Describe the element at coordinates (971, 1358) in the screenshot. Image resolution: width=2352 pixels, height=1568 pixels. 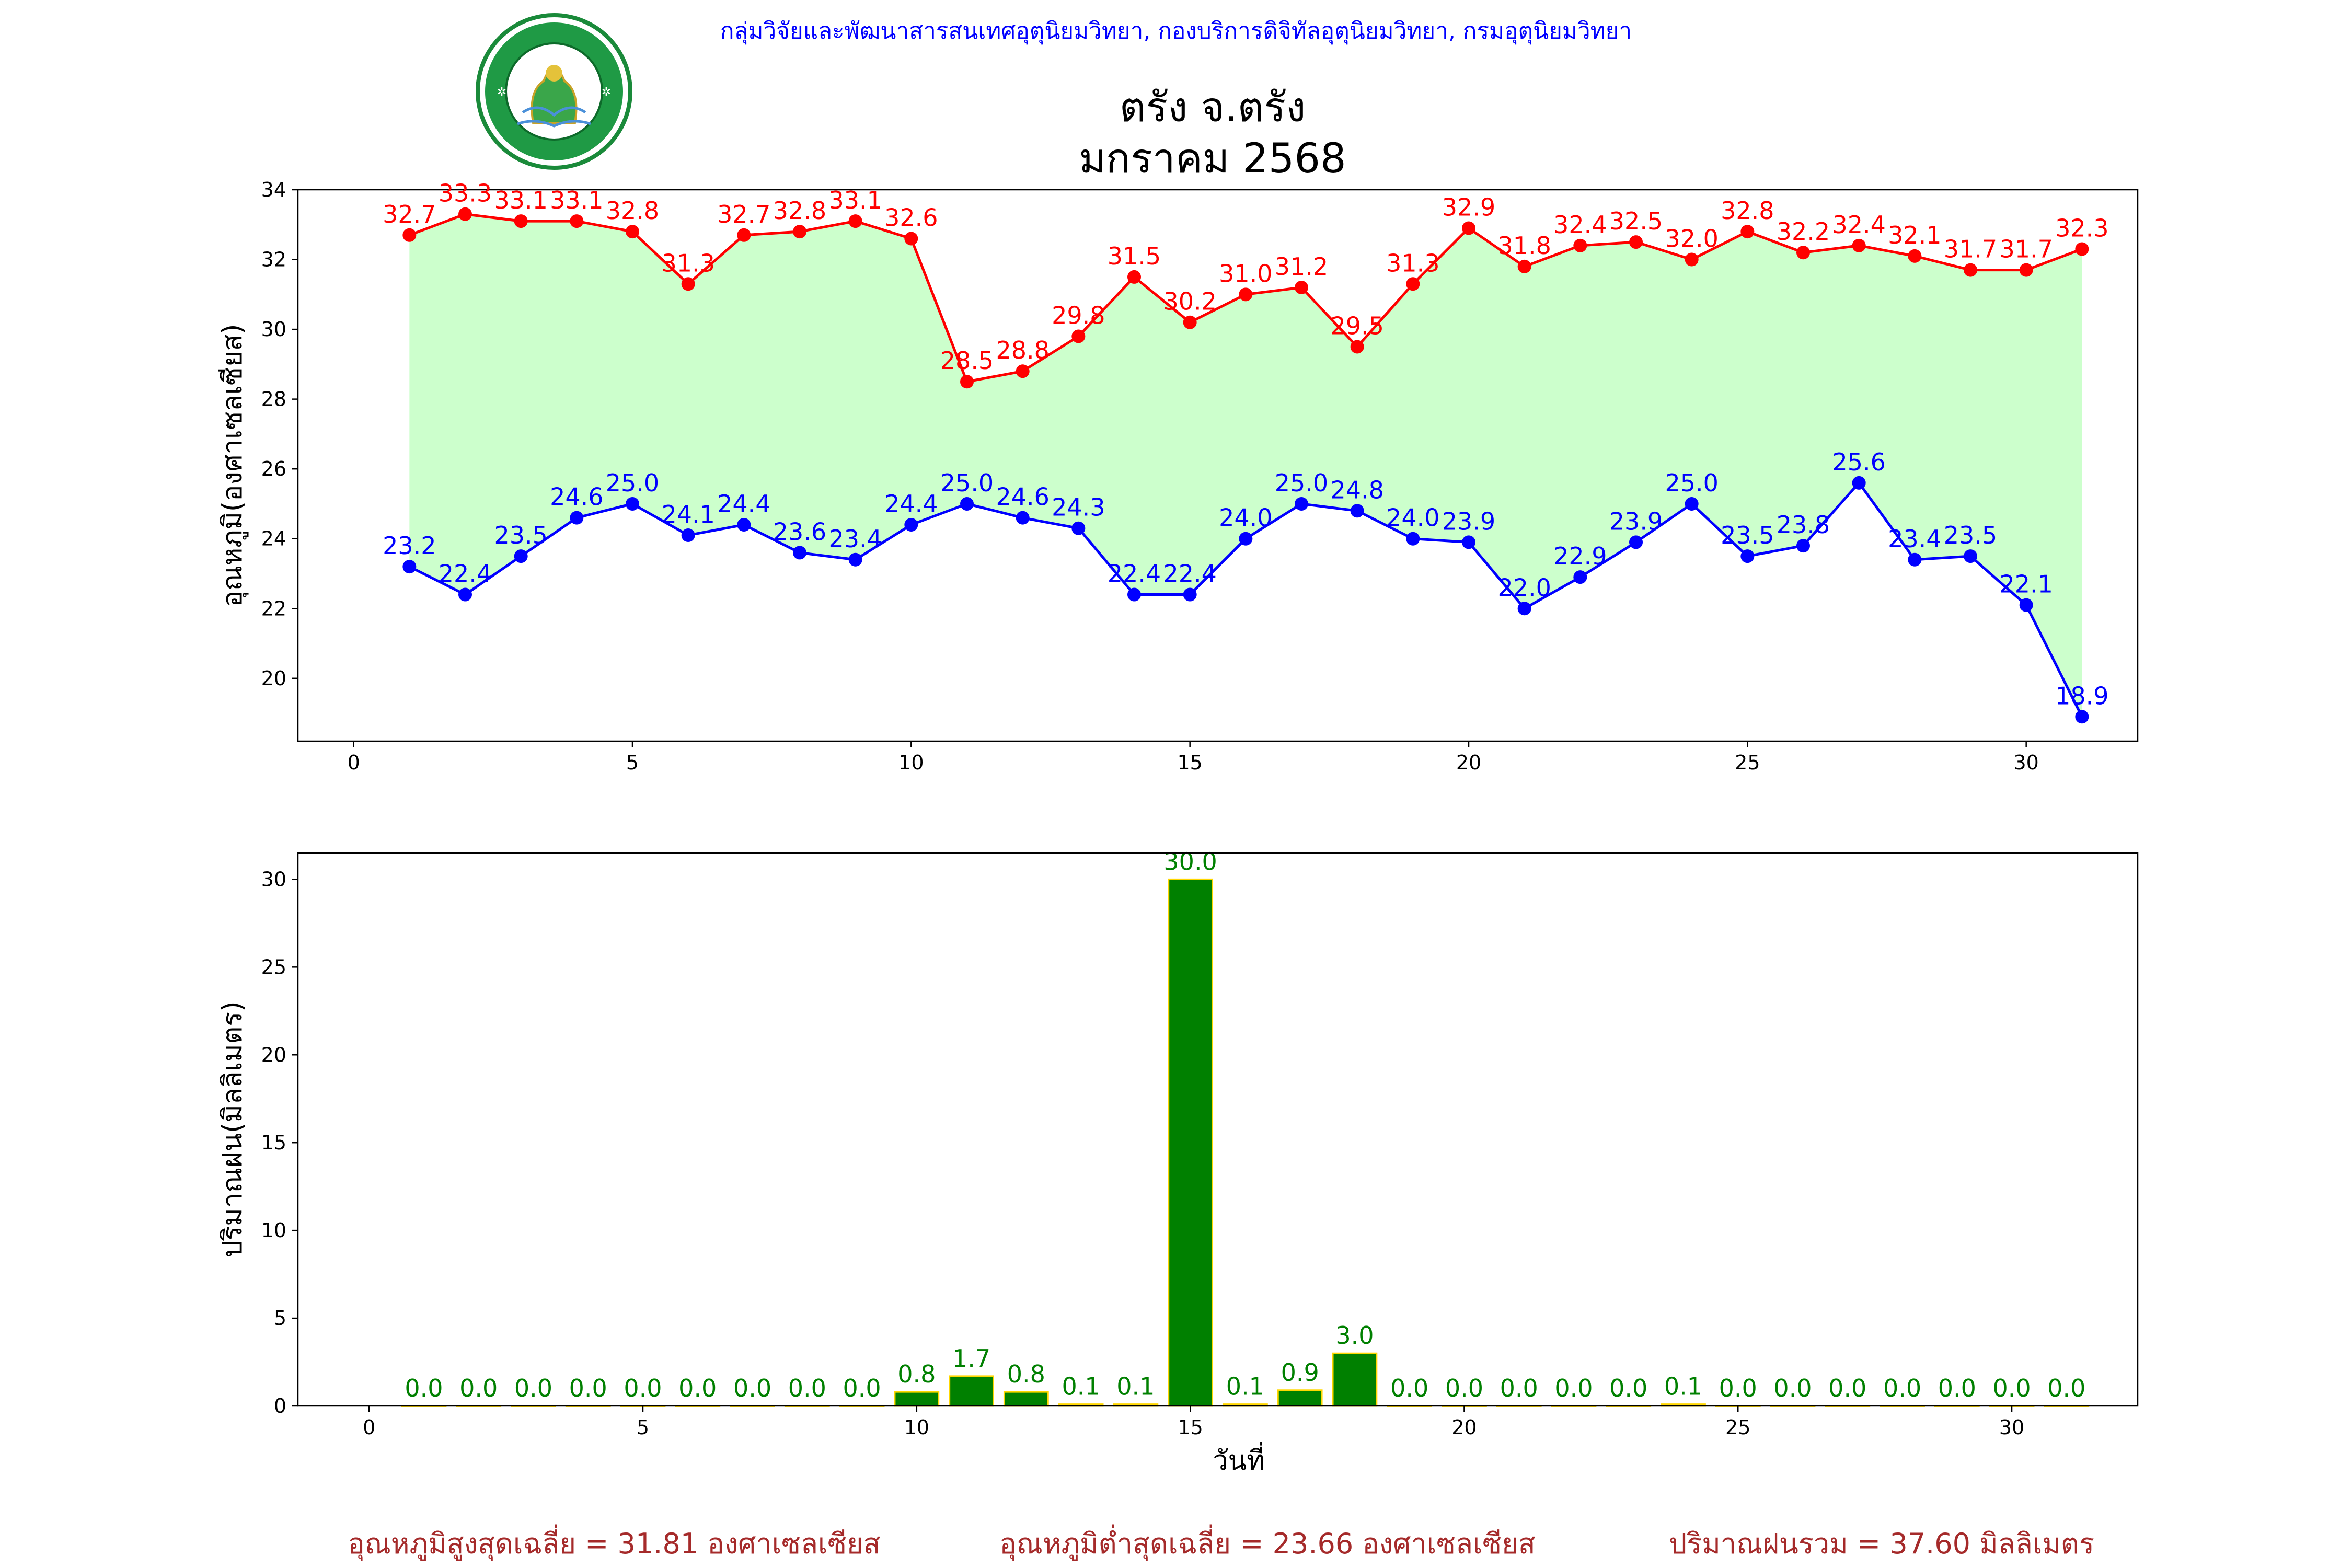
I see `rain-bar-label: 1.7` at that location.